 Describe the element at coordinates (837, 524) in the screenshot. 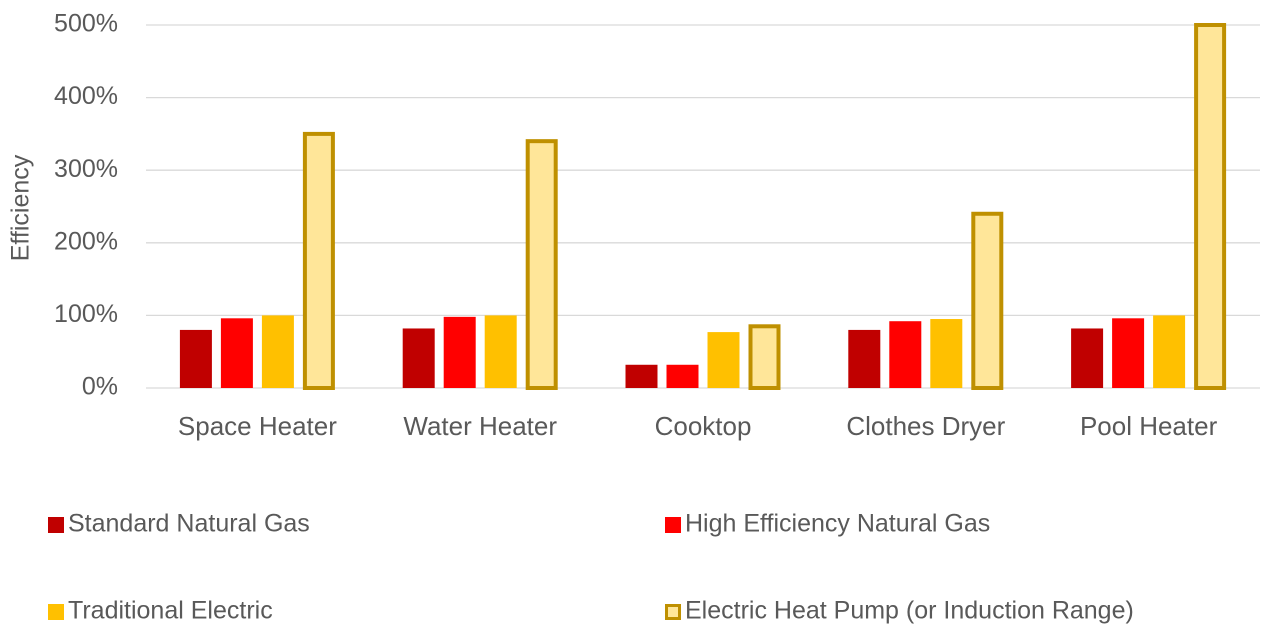

I see `legend-label: High Efficiency Natural Gas` at that location.